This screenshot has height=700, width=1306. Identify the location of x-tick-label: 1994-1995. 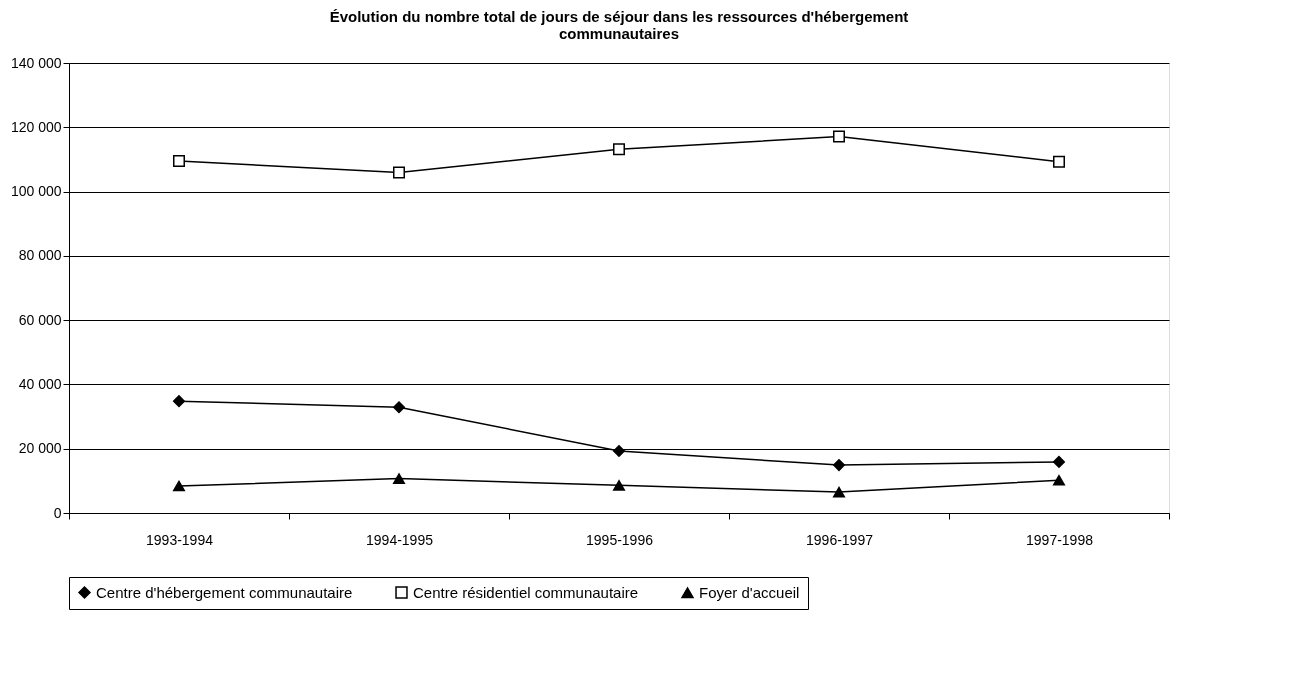
(400, 539).